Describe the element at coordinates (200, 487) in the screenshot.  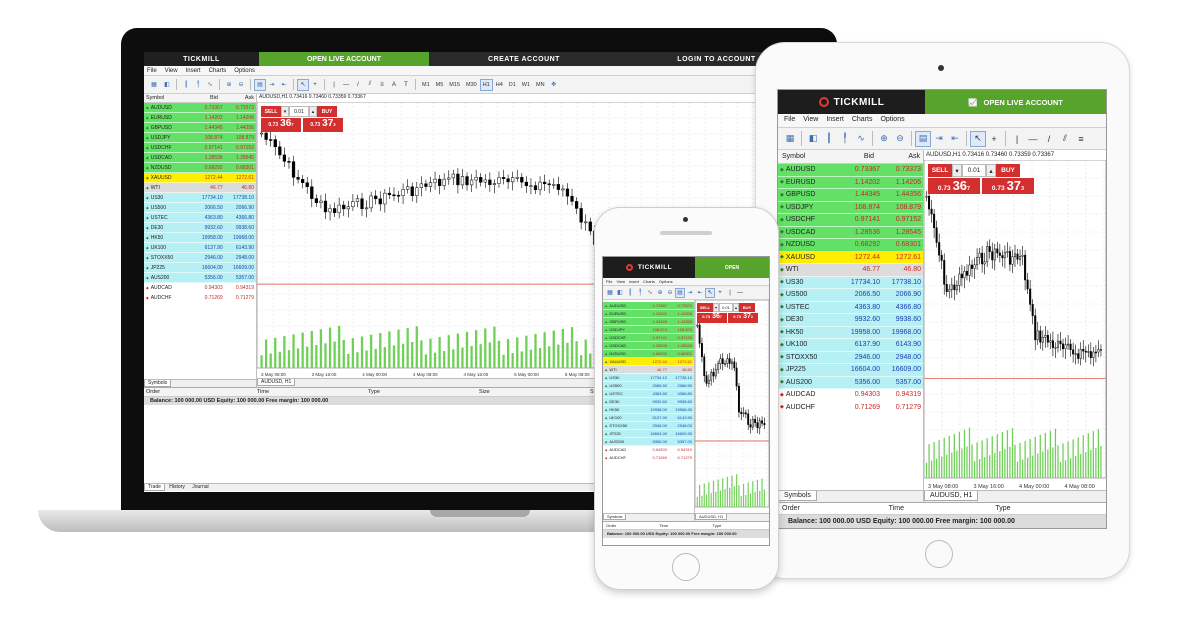
I see `terminal-tab-journal: Journal` at that location.